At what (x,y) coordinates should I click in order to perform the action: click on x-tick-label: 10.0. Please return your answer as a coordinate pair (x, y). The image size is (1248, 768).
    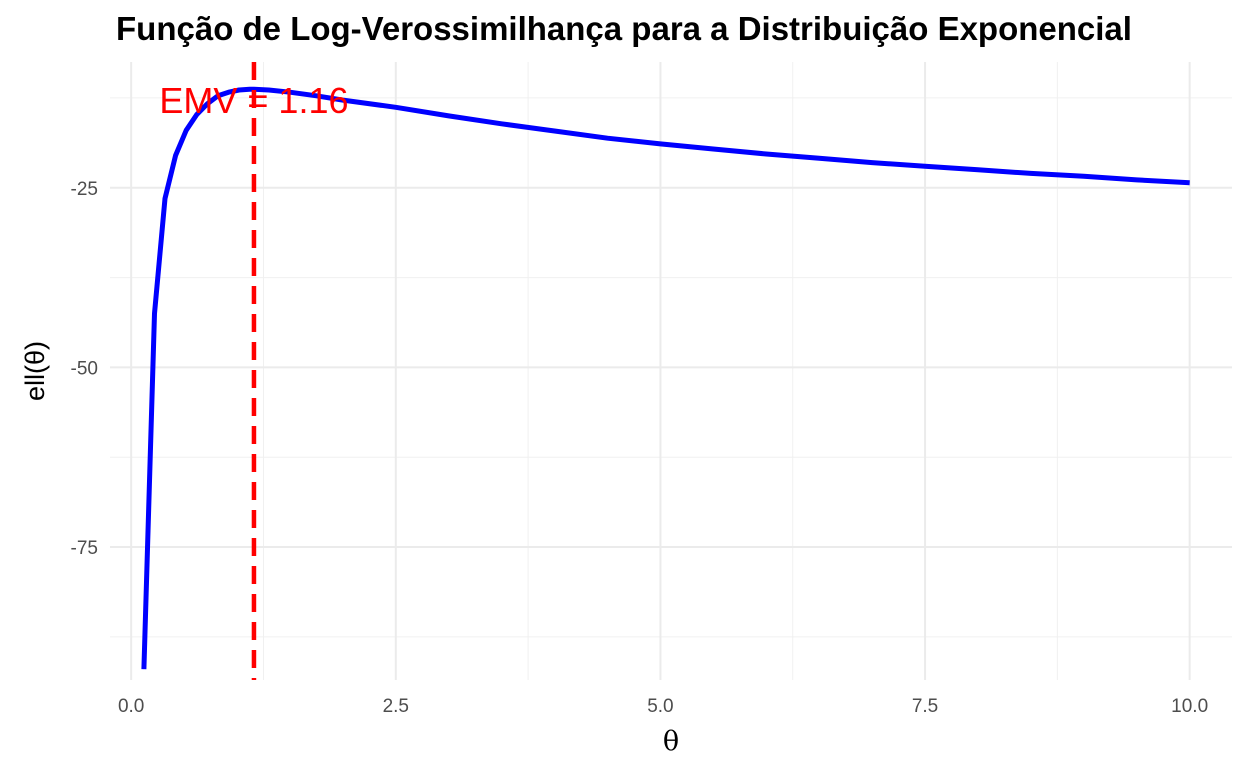
    Looking at the image, I should click on (1189, 706).